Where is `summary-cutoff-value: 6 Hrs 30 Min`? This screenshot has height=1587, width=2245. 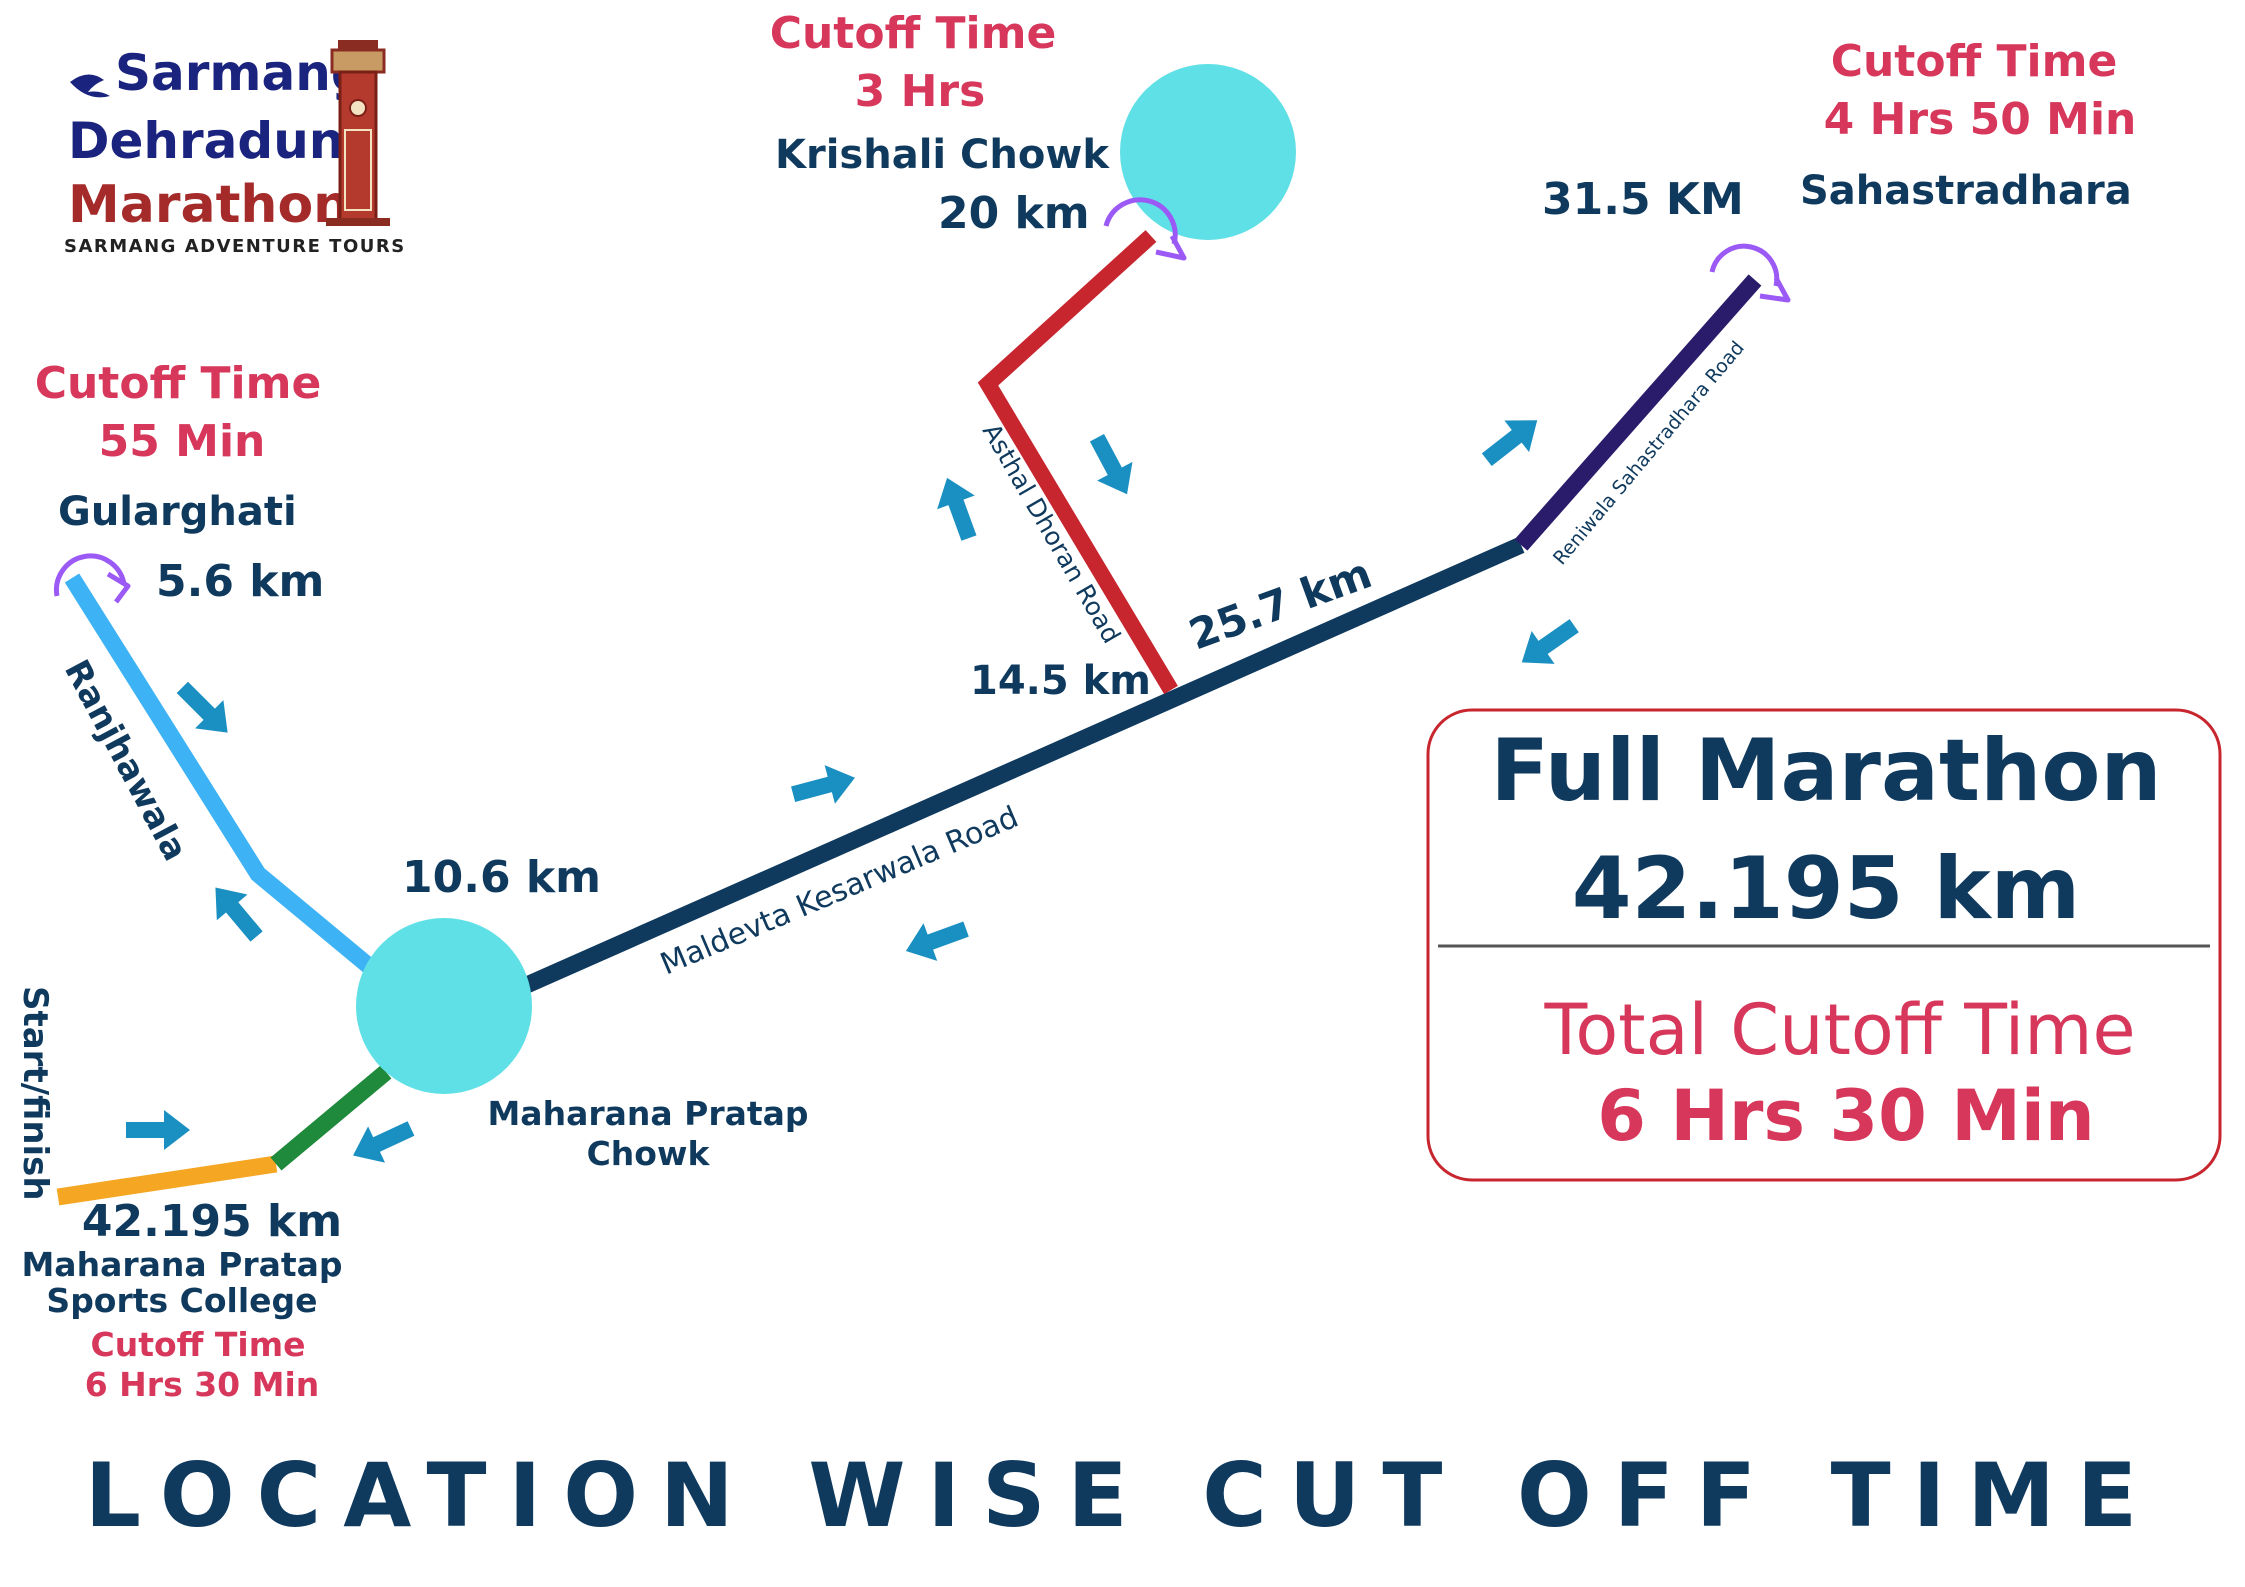
summary-cutoff-value: 6 Hrs 30 Min is located at coordinates (1846, 1116).